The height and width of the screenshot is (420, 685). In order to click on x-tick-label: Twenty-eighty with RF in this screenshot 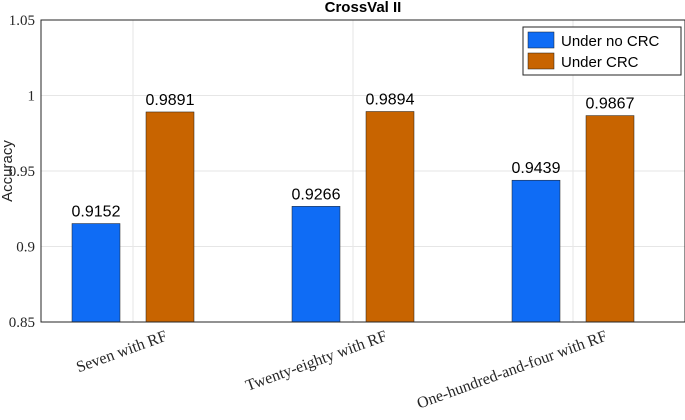, I will do `click(316, 361)`.